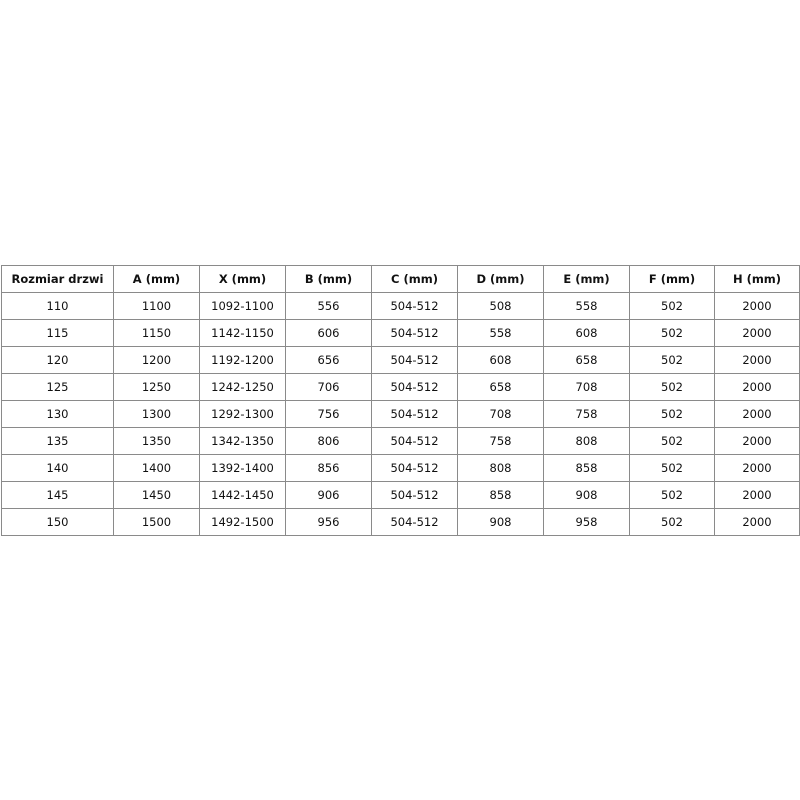 The image size is (800, 800). Describe the element at coordinates (57, 306) in the screenshot. I see `table-cell: 110` at that location.